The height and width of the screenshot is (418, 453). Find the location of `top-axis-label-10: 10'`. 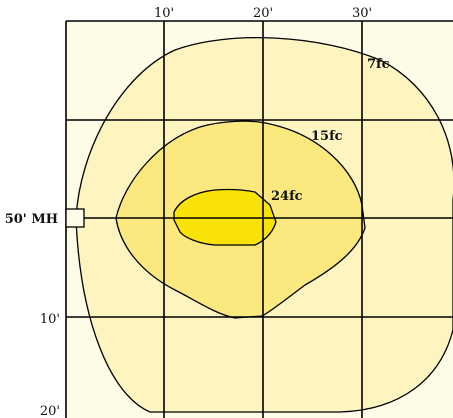

top-axis-label-10: 10' is located at coordinates (164, 13).